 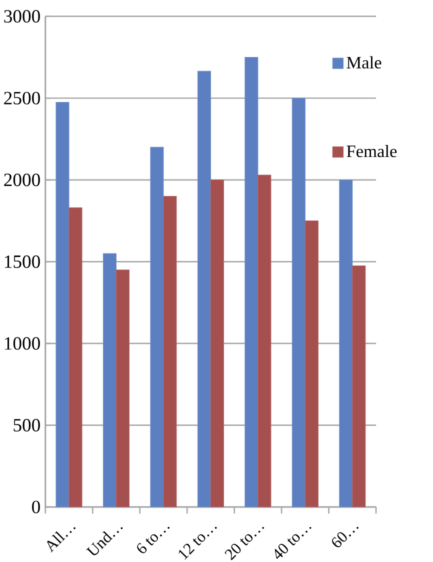 What do you see at coordinates (22, 16) in the screenshot?
I see `y-tick-label: 3000` at bounding box center [22, 16].